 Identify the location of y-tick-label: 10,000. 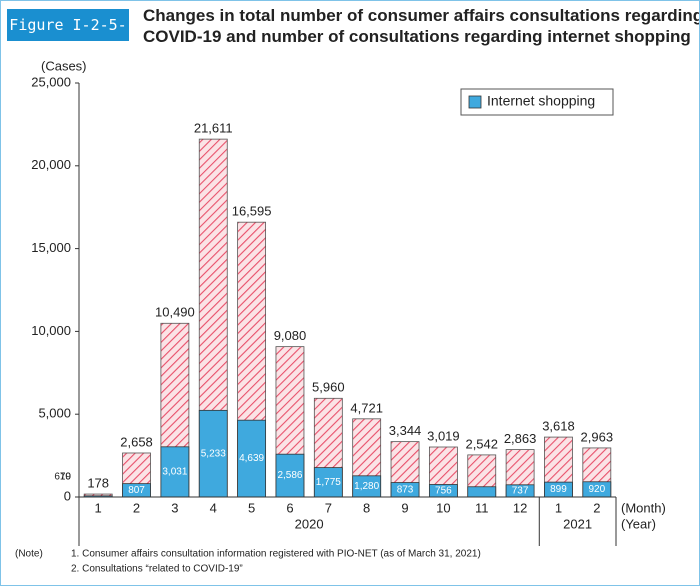
(51, 330).